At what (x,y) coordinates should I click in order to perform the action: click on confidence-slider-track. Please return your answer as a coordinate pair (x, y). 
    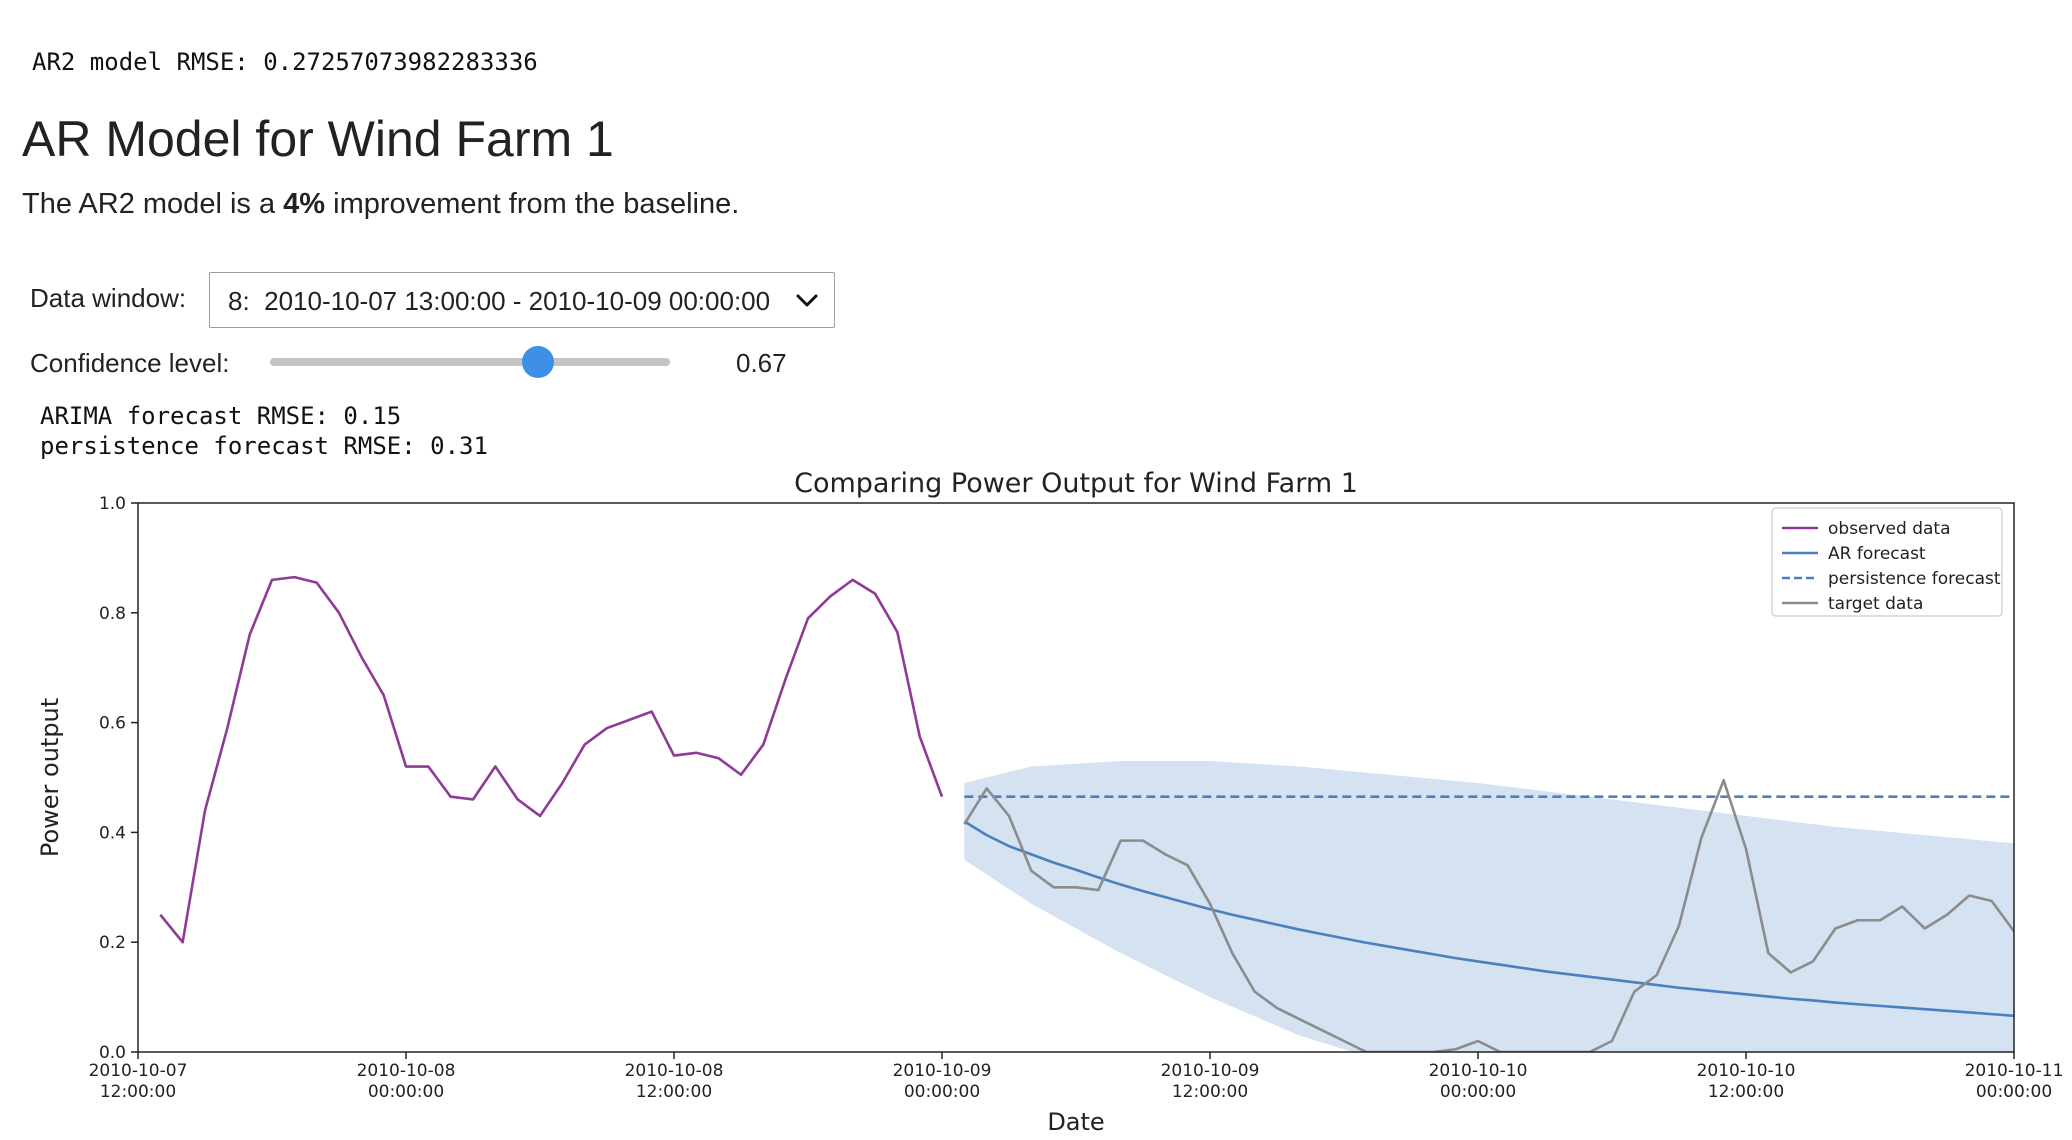
    Looking at the image, I should click on (470, 362).